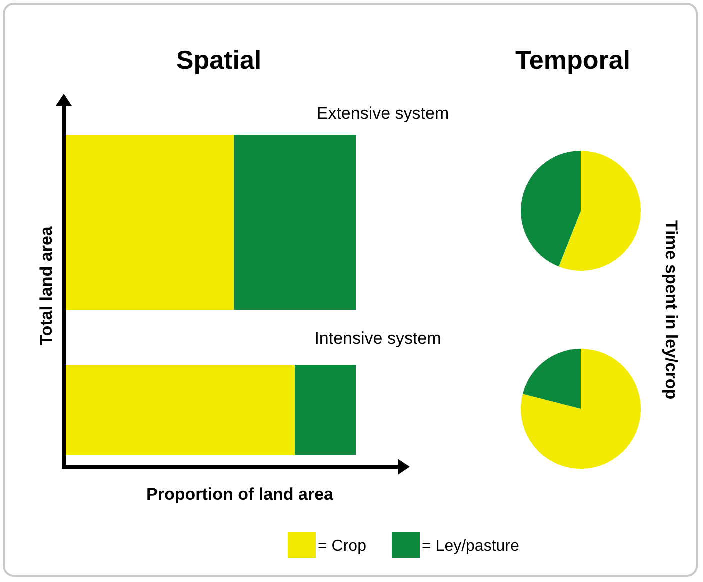  Describe the element at coordinates (671, 310) in the screenshot. I see `text: Time spent in ley/crop` at that location.